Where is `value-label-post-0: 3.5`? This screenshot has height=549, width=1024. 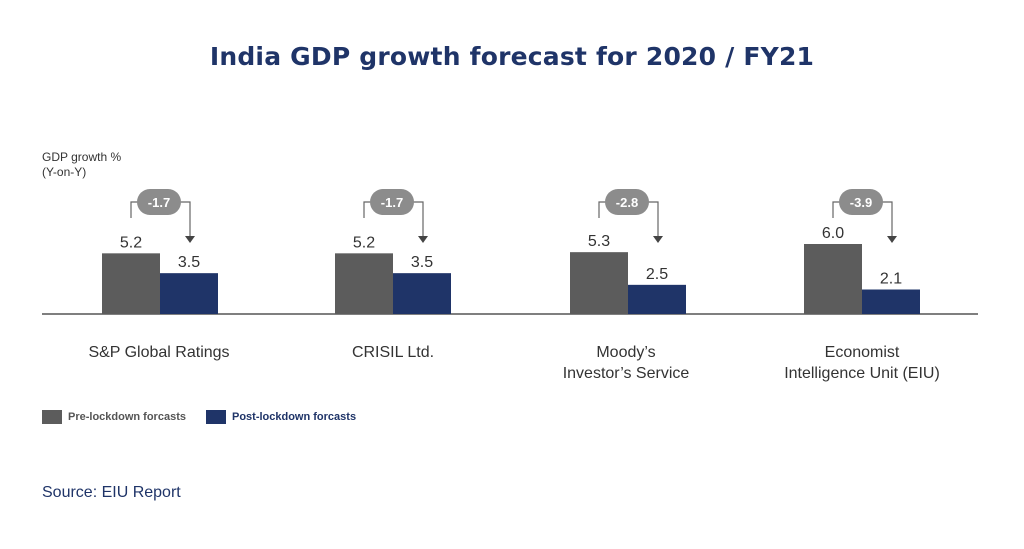
value-label-post-0: 3.5 is located at coordinates (189, 262).